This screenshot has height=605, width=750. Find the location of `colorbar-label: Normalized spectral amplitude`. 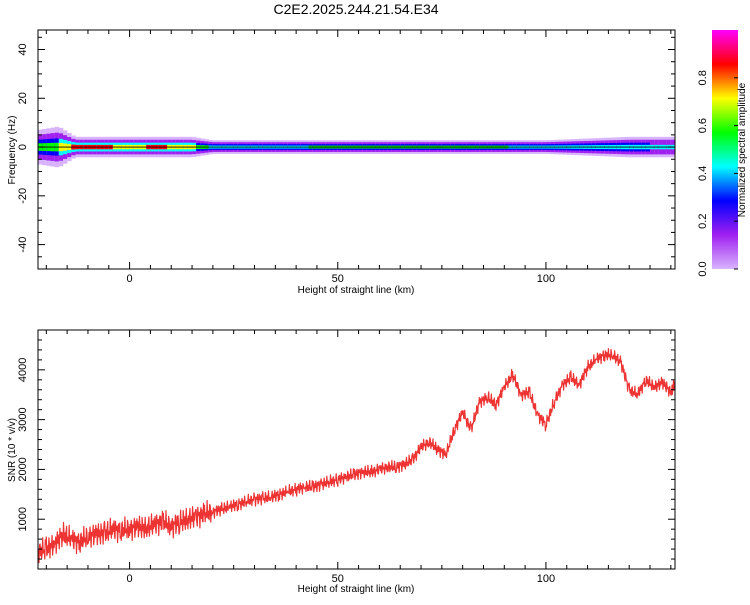

colorbar-label: Normalized spectral amplitude is located at coordinates (742, 149).